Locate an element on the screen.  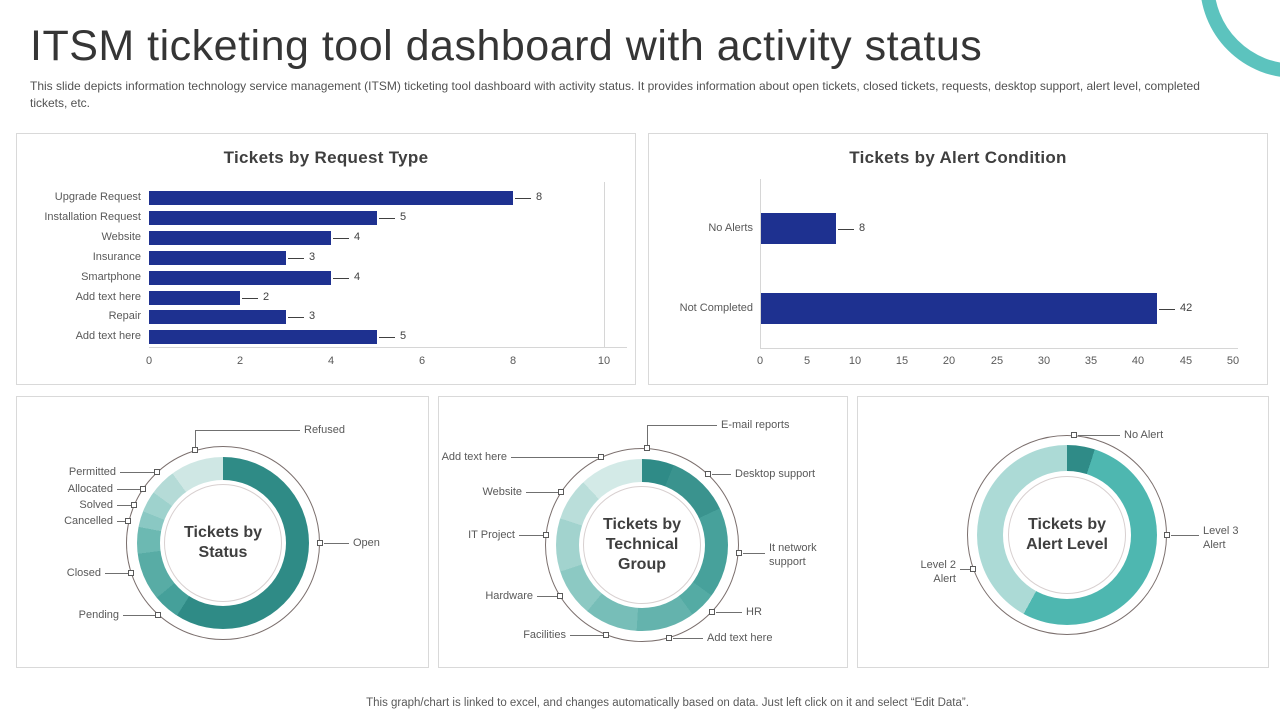
category-label: Add text here is located at coordinates (108, 336).